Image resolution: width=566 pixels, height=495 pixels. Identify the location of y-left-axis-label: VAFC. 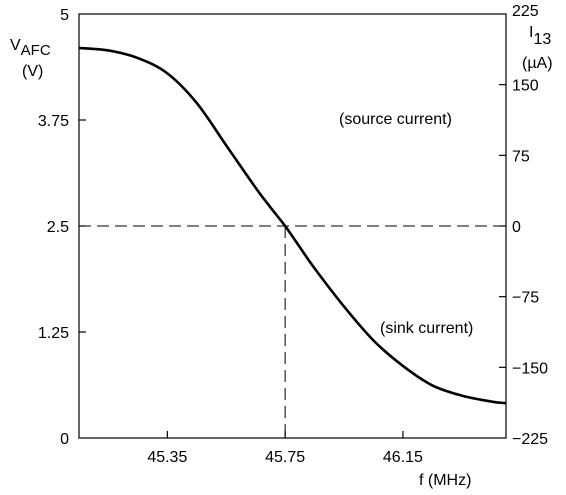
(30, 48).